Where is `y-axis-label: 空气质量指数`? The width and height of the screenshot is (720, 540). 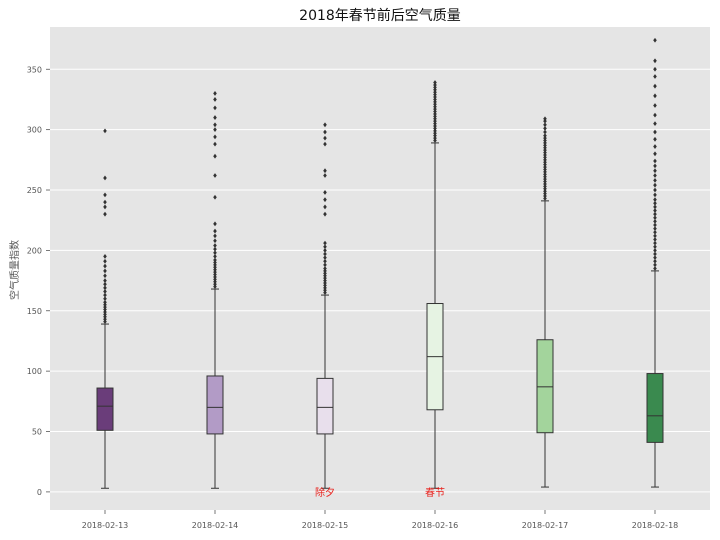 y-axis-label: 空气质量指数 is located at coordinates (14, 270).